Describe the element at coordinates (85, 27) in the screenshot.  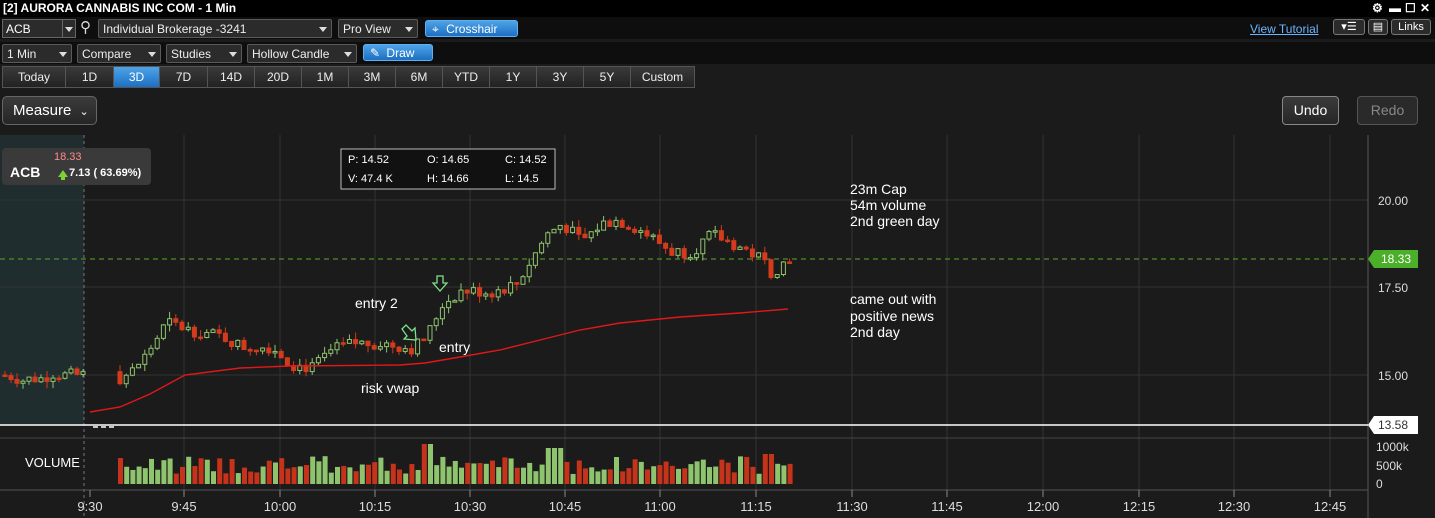
I see `search-icon: ⚲` at that location.